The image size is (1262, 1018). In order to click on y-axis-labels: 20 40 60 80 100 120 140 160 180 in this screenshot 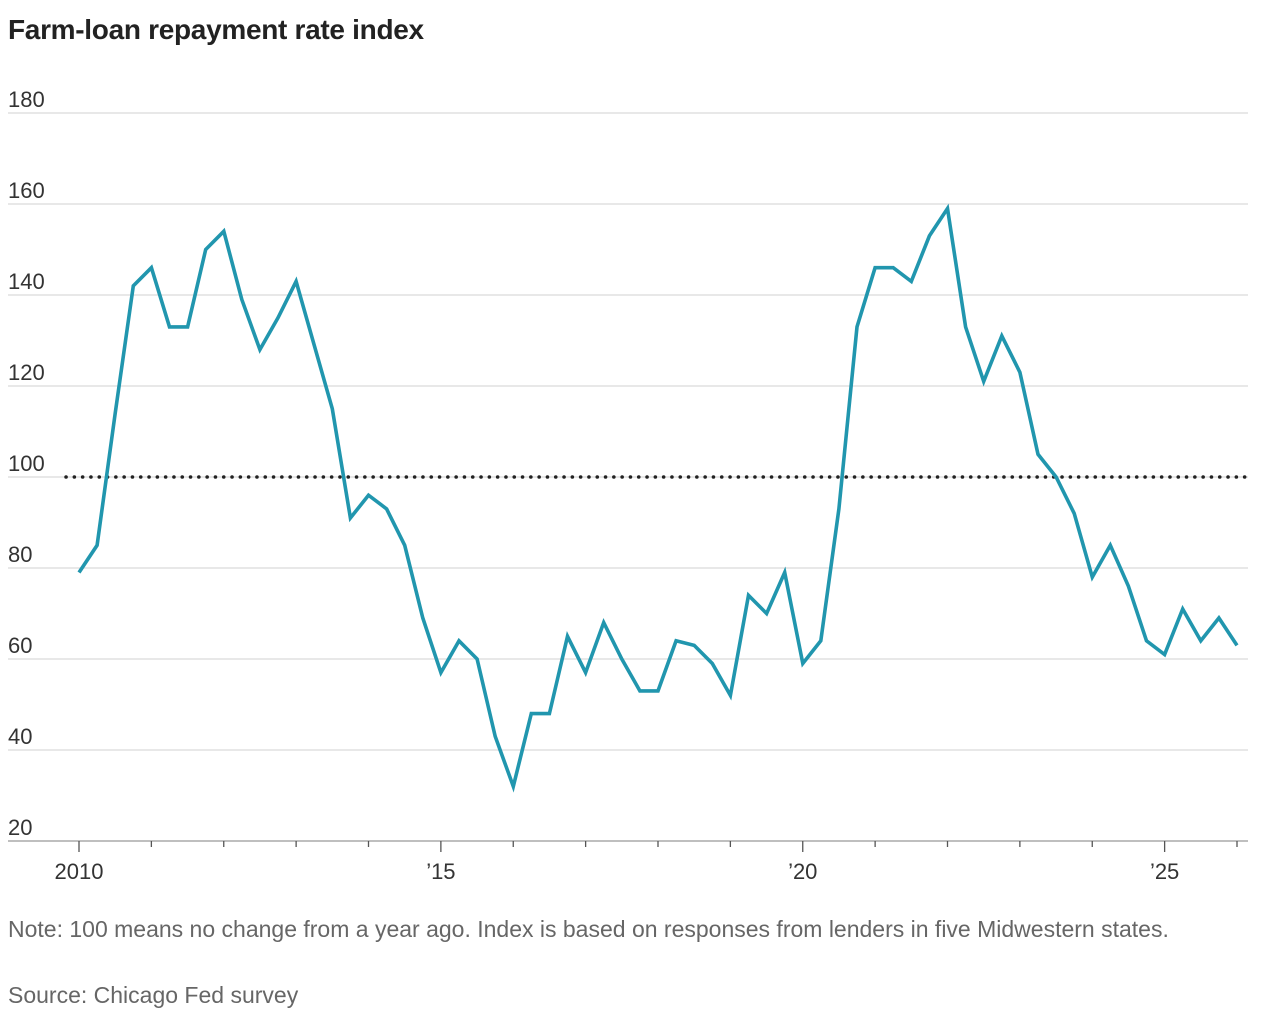, I will do `click(26, 463)`.